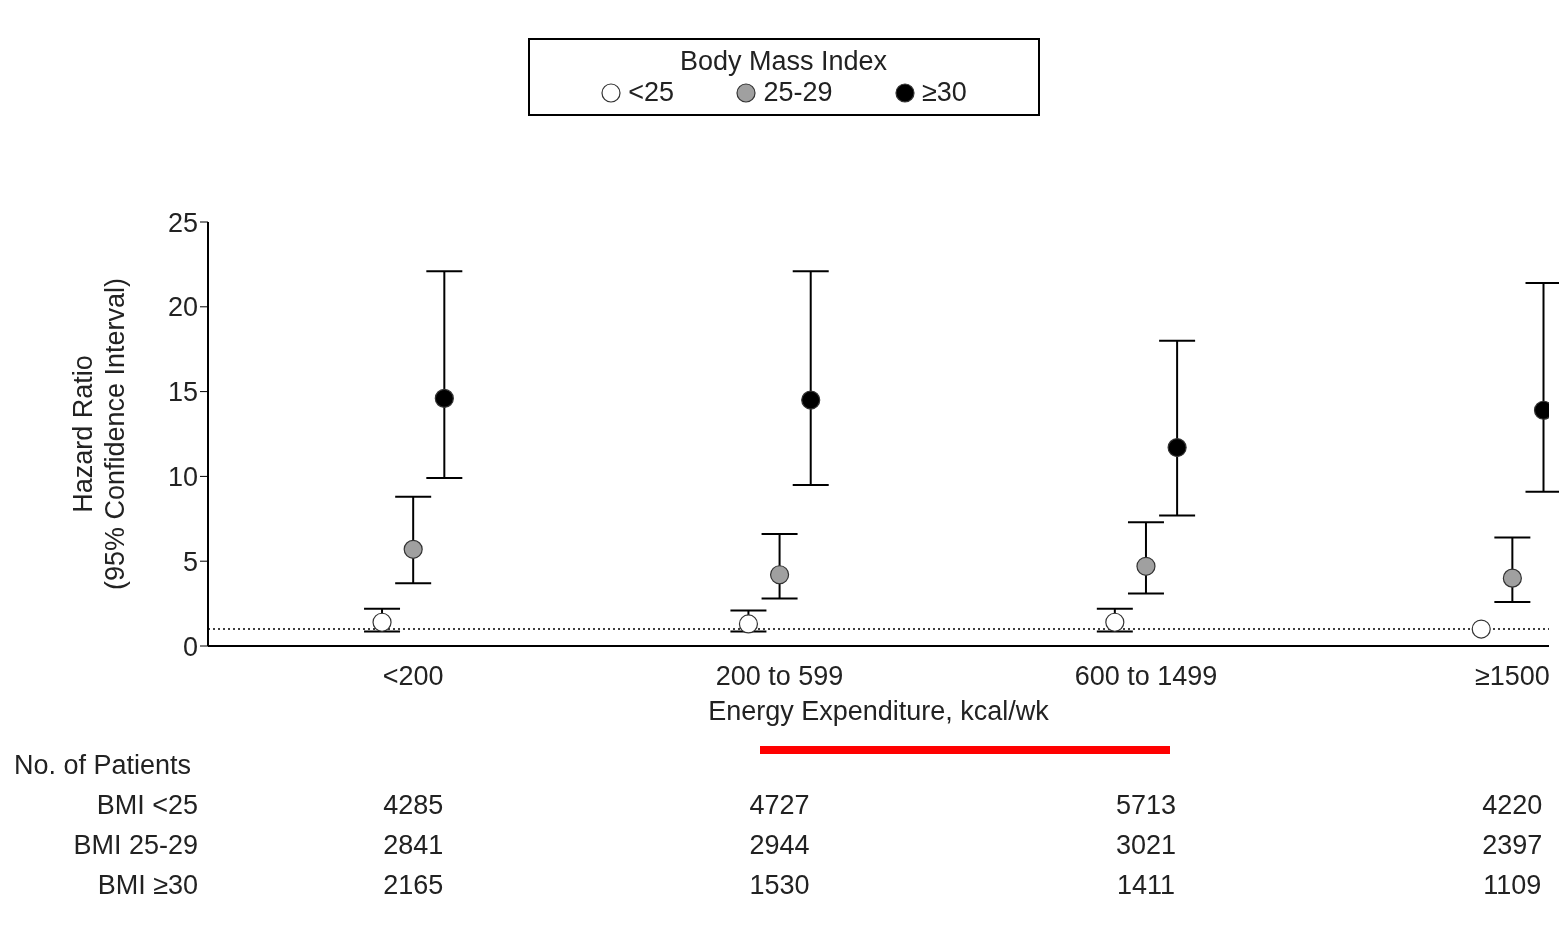 The image size is (1567, 931). What do you see at coordinates (1146, 676) in the screenshot?
I see `x-tick-label: 600 to 1499` at bounding box center [1146, 676].